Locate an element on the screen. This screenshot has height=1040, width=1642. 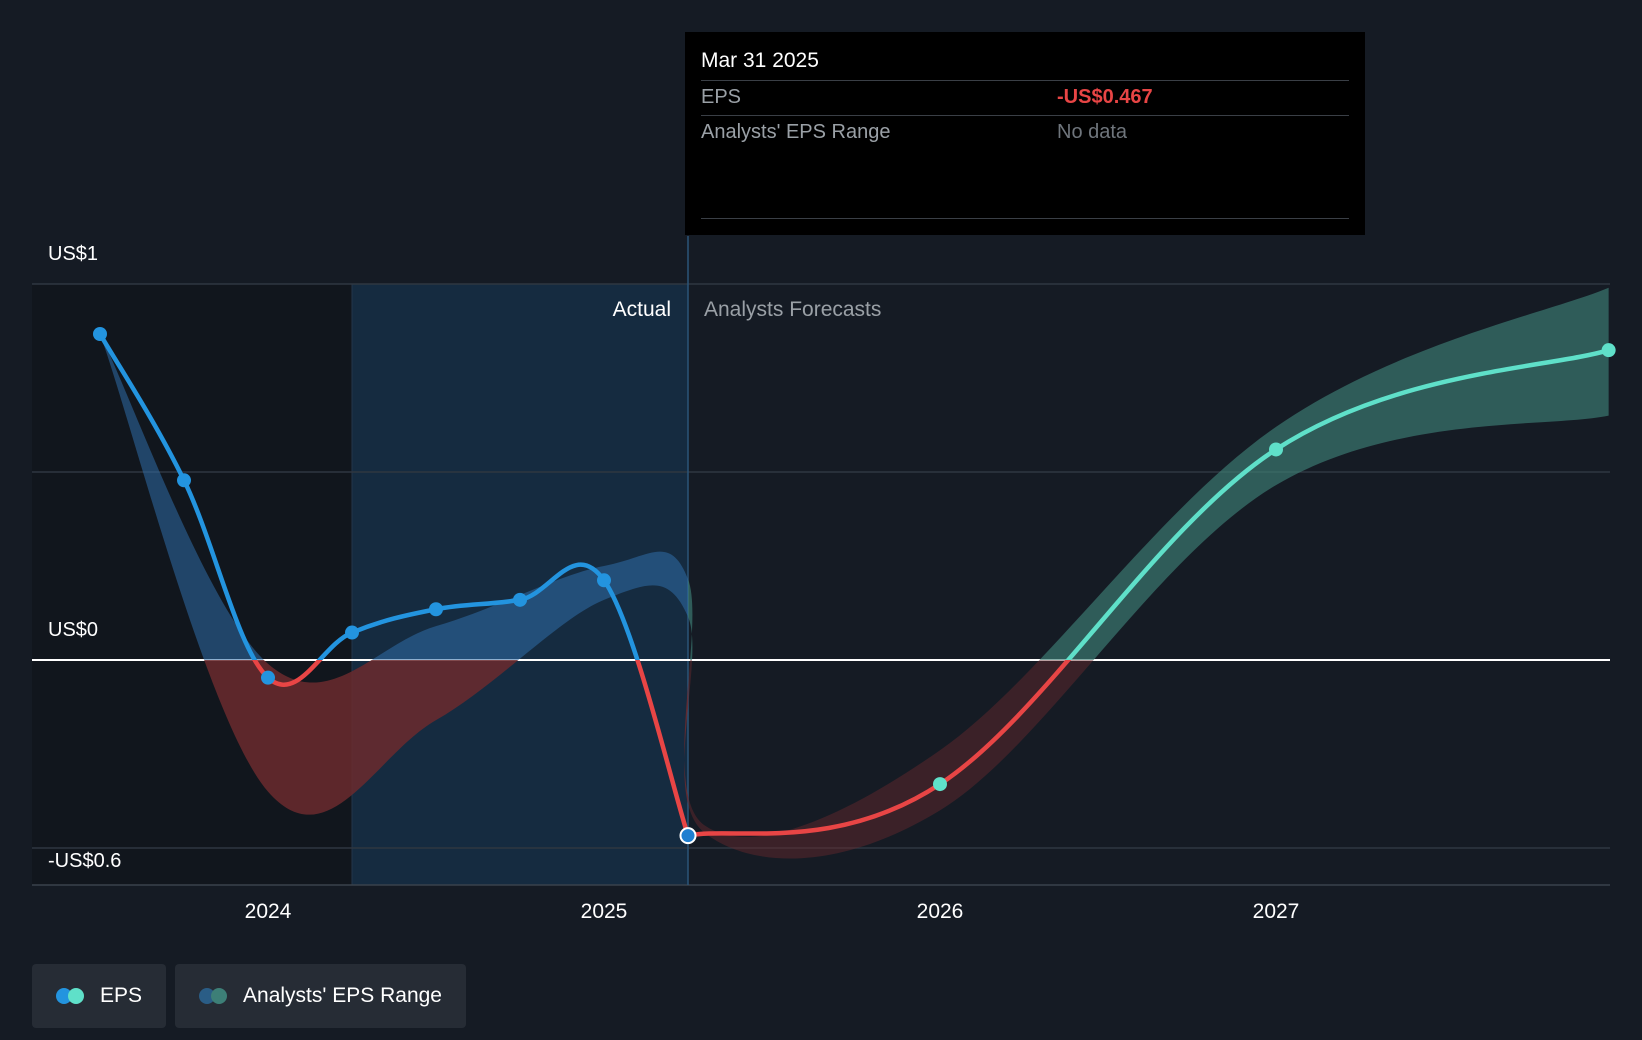
tooltip-eps-value: -US$0.467 is located at coordinates (1105, 97).